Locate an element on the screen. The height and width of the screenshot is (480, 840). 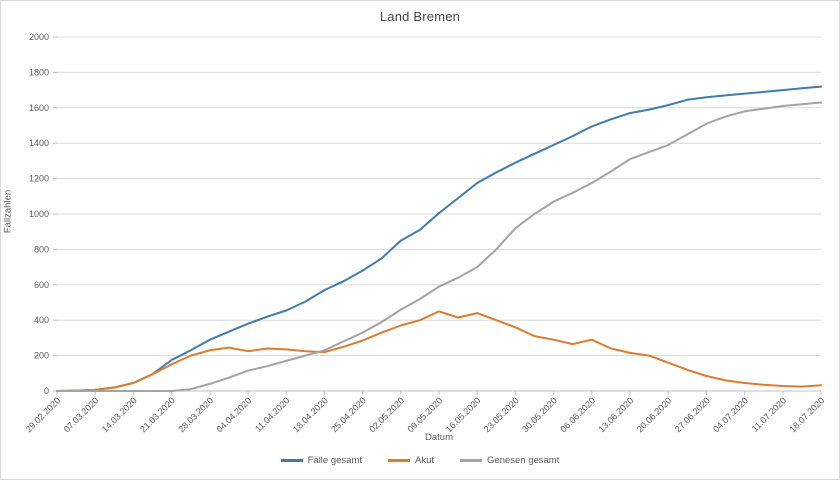
y-tick-label: 800 is located at coordinates (41, 249).